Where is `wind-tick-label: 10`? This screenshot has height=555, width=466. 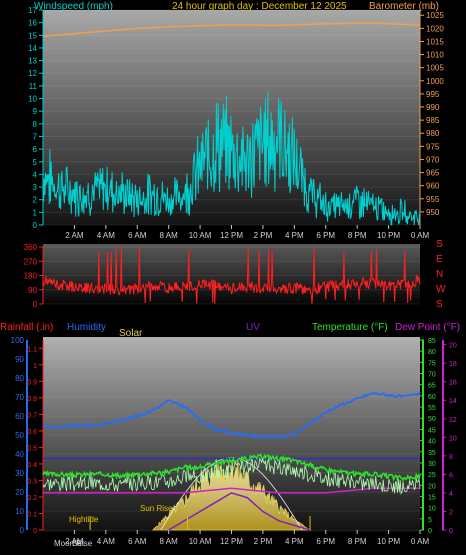
wind-tick-label: 10 is located at coordinates (32, 99).